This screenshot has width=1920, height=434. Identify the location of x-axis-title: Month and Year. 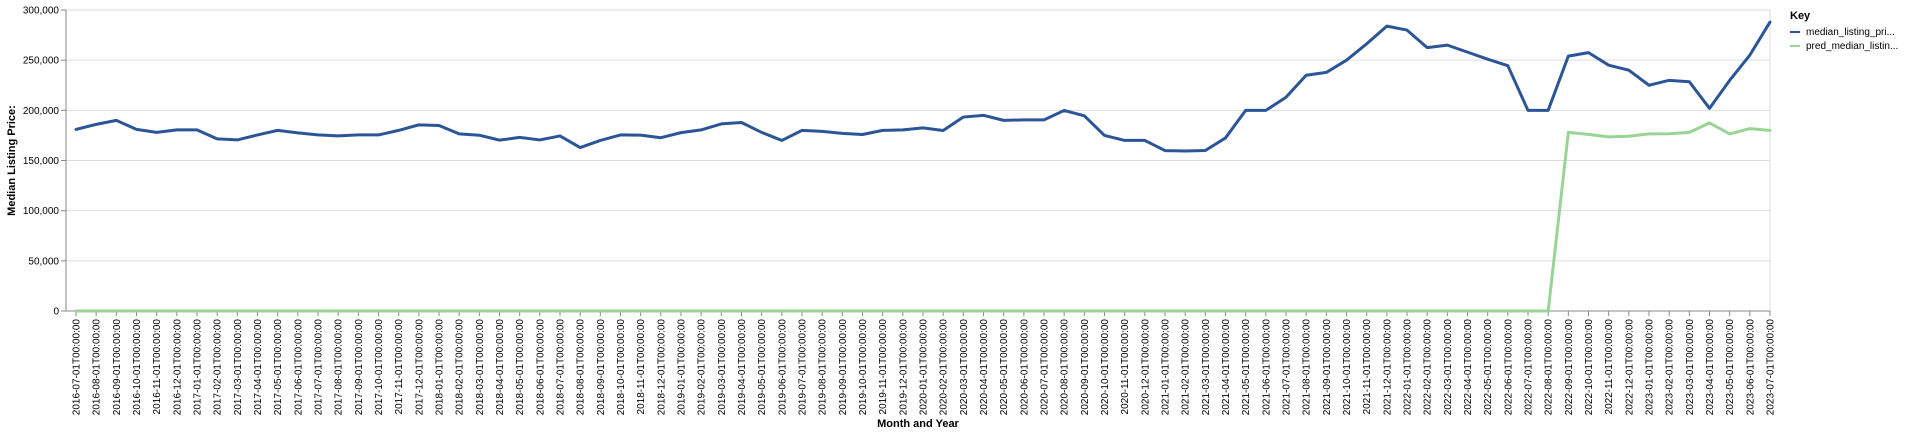
(918, 424).